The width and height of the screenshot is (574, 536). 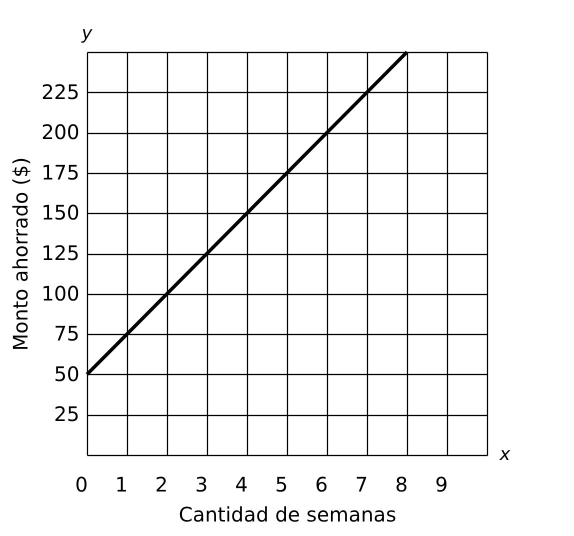 I want to click on x-tick-label: 4, so click(x=241, y=484).